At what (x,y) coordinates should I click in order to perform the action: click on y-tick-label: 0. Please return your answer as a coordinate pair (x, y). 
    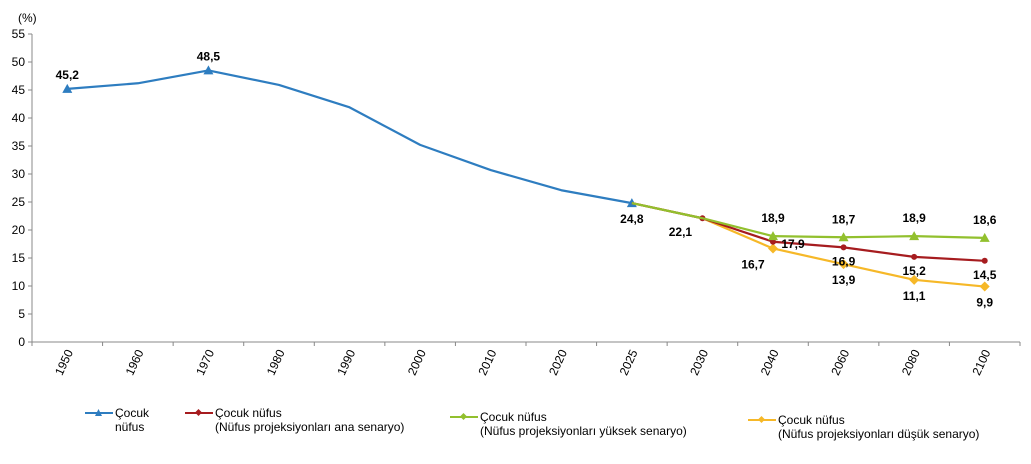
    Looking at the image, I should click on (21, 342).